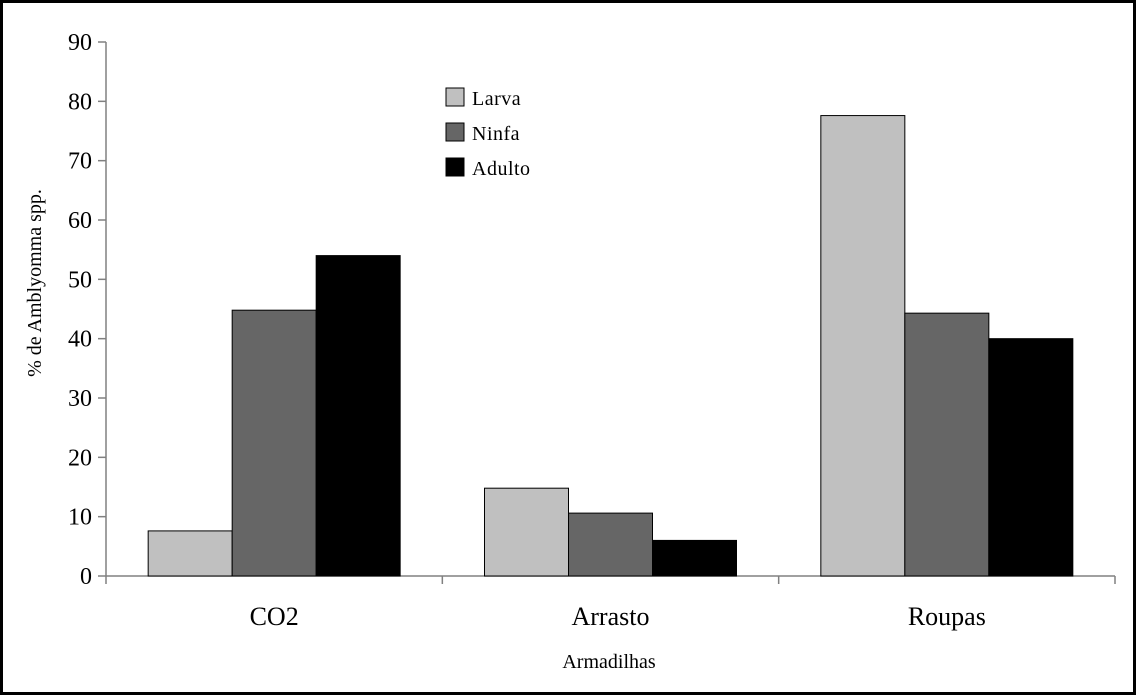 The width and height of the screenshot is (1136, 695). I want to click on y-tick-label: 40, so click(80, 340).